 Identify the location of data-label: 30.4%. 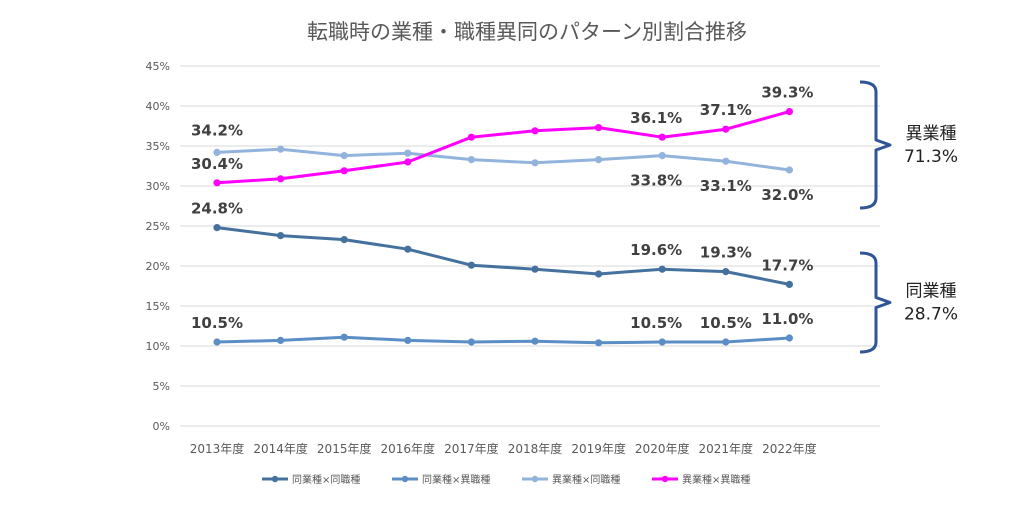
(217, 164).